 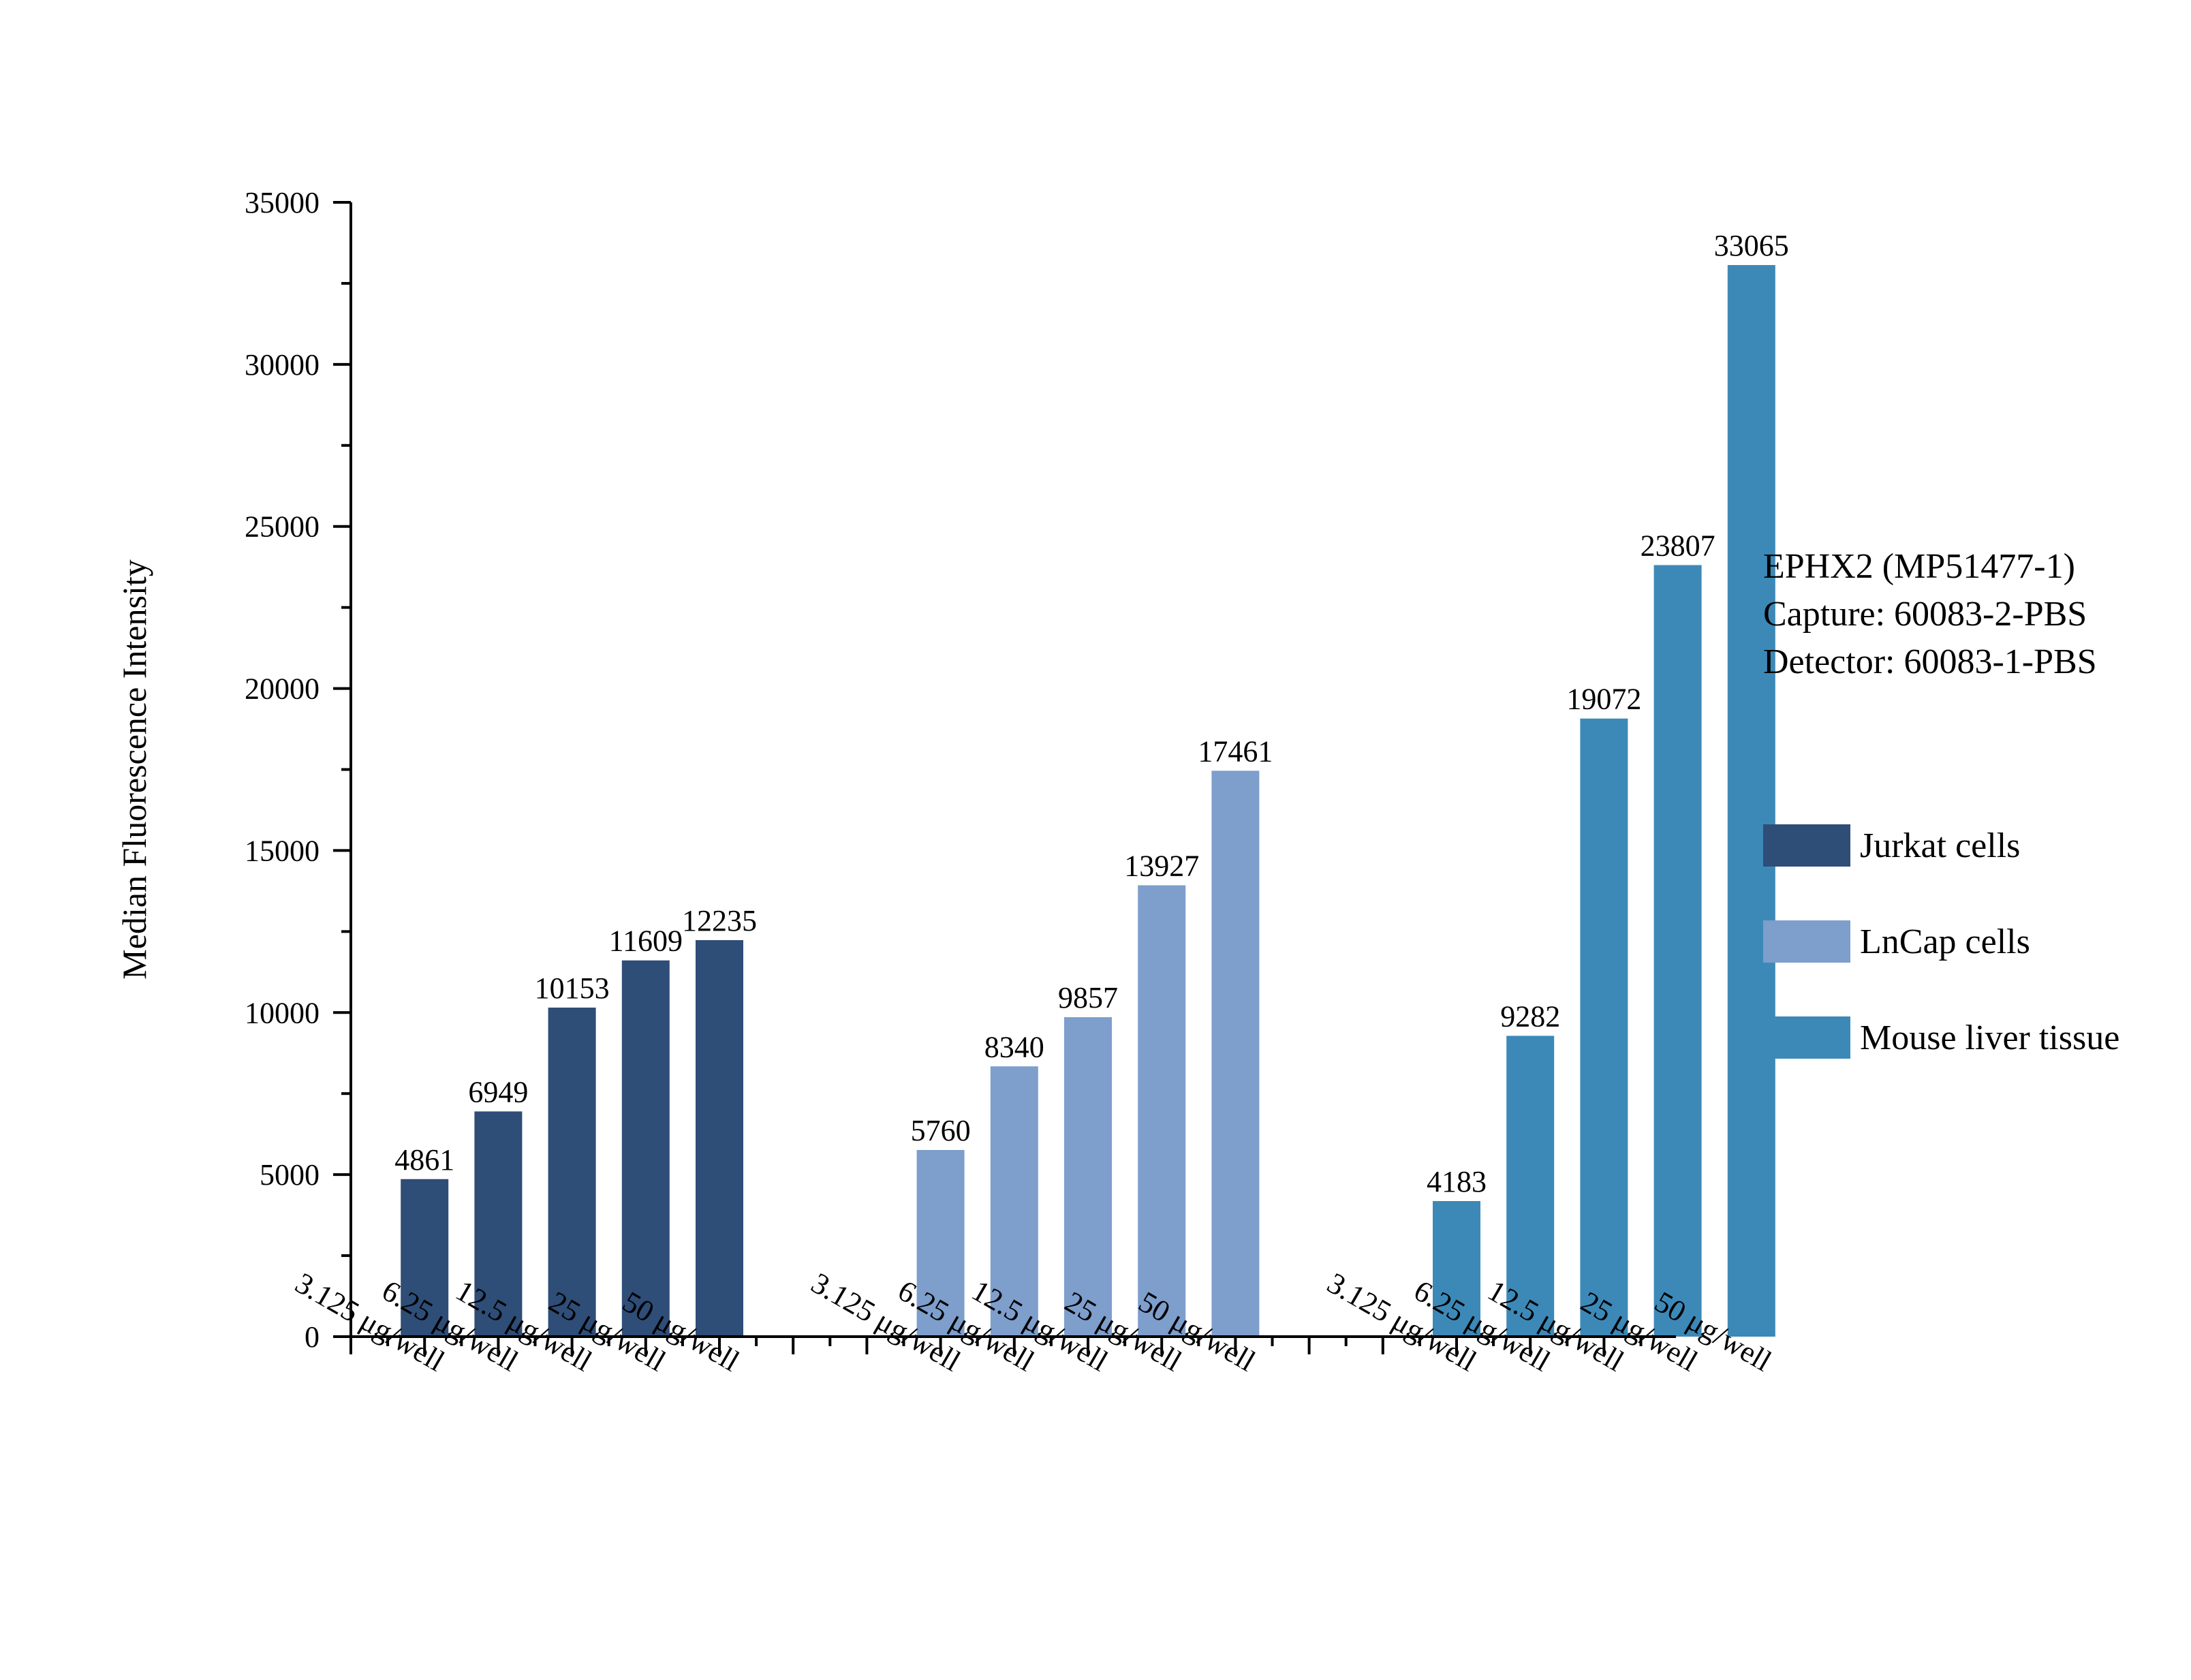 I want to click on annotation-line: Detector: 60083-1-PBS, so click(x=1930, y=661).